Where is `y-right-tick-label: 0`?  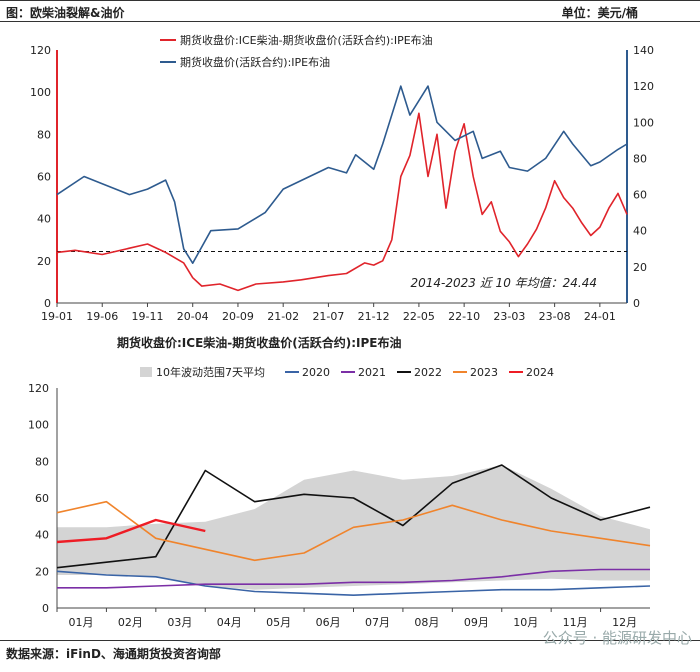
y-right-tick-label: 0 is located at coordinates (636, 303).